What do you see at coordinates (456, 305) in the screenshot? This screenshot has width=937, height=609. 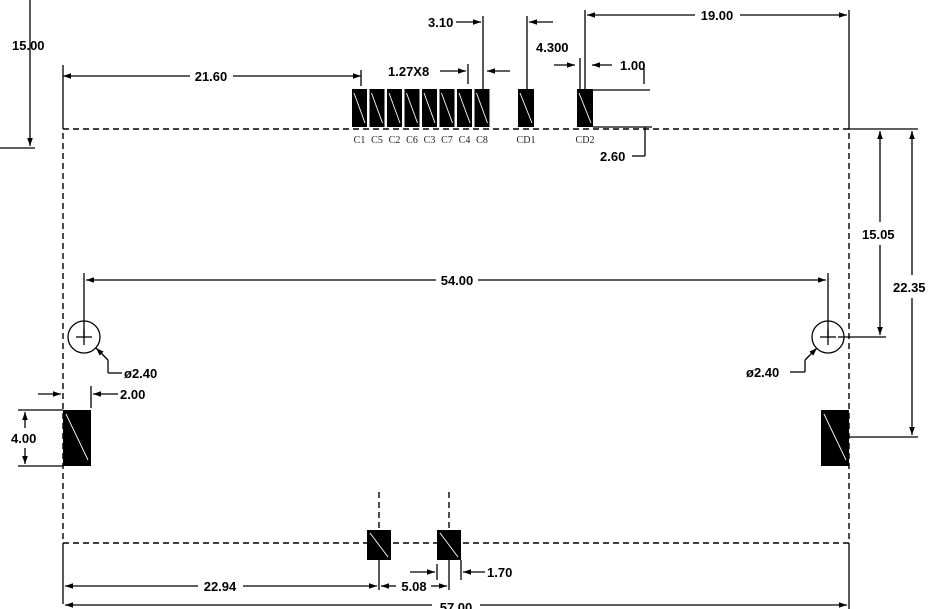 I see `dim-54-00: 54.00` at bounding box center [456, 305].